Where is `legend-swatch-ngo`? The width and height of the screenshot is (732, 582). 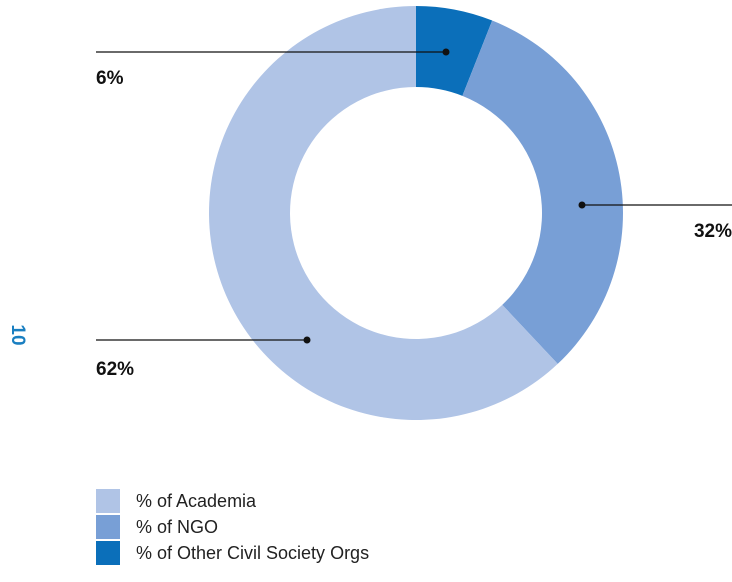
legend-swatch-ngo is located at coordinates (108, 527).